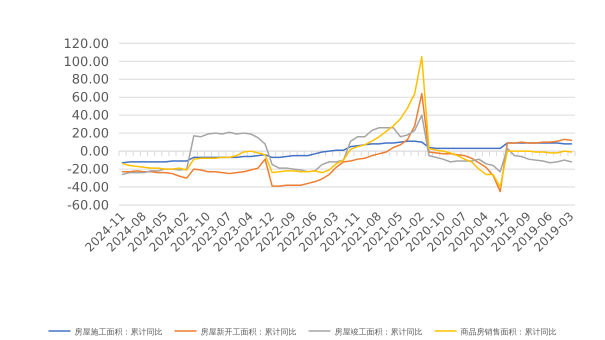 The image size is (605, 340). What do you see at coordinates (248, 332) in the screenshot?
I see `legend-label: 房屋新开工面积：累计同比` at bounding box center [248, 332].